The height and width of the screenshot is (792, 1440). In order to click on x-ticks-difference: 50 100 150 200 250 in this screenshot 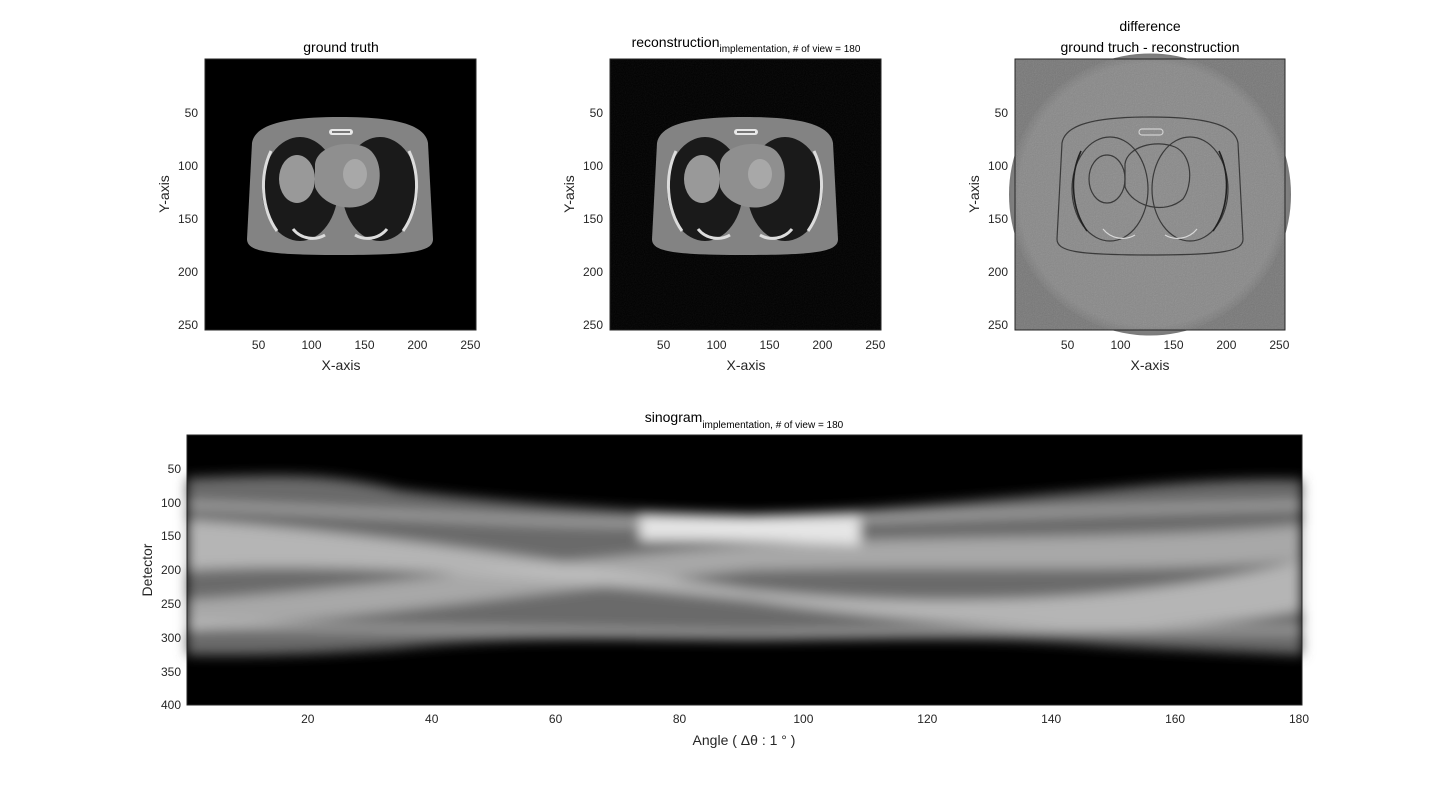, I will do `click(1175, 345)`.